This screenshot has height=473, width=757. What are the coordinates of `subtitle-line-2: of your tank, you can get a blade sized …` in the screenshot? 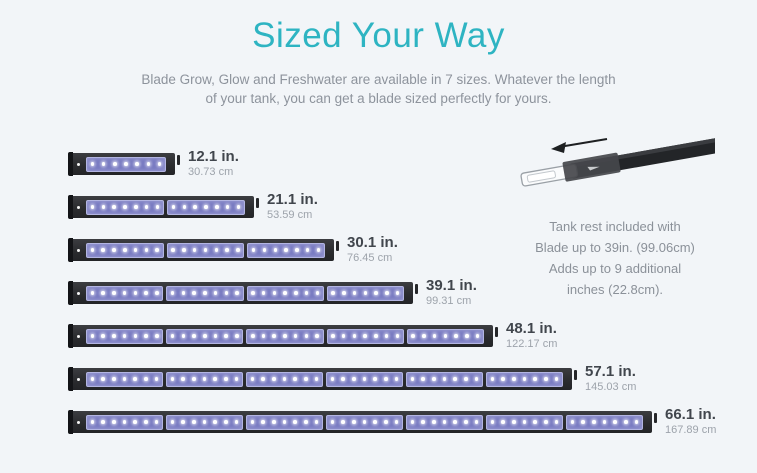 It's located at (378, 98).